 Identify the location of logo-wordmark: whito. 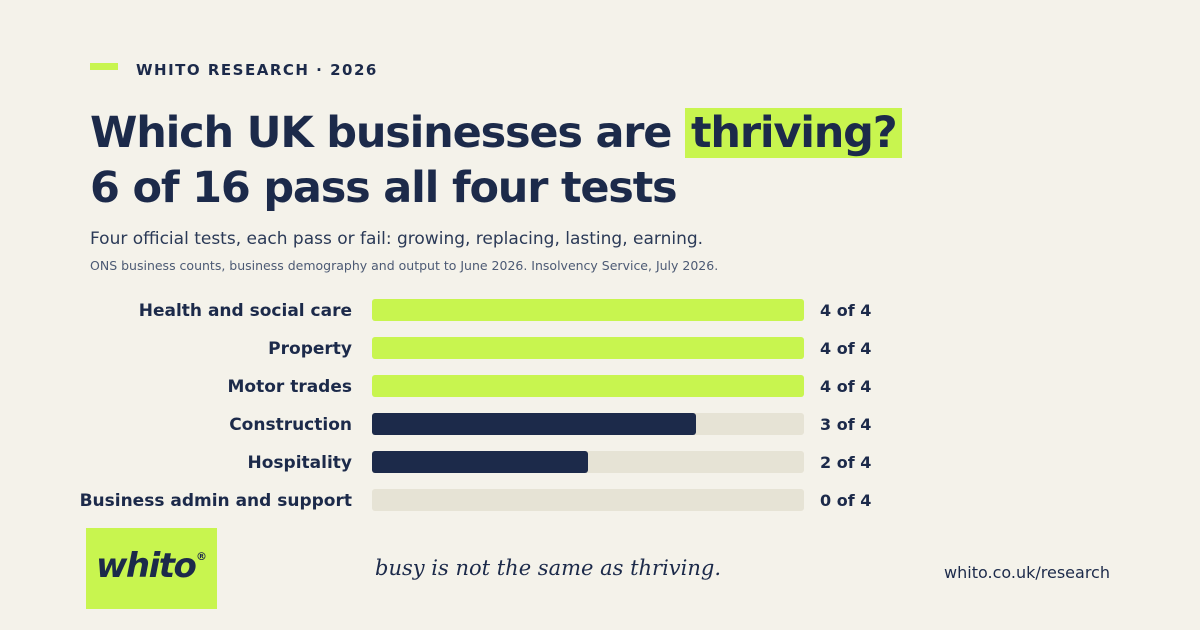
(146, 566).